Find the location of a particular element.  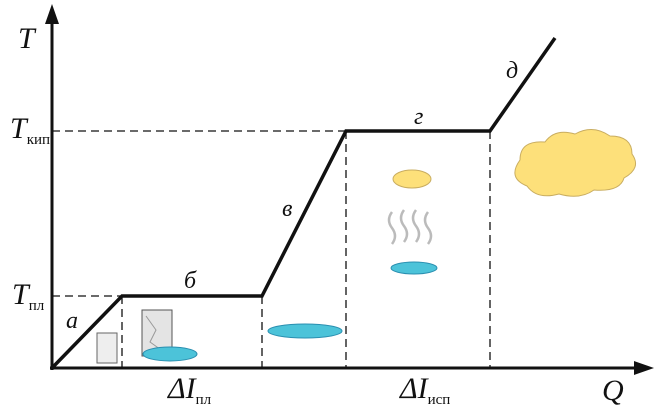

level-label: Tкип is located at coordinates (30, 130).